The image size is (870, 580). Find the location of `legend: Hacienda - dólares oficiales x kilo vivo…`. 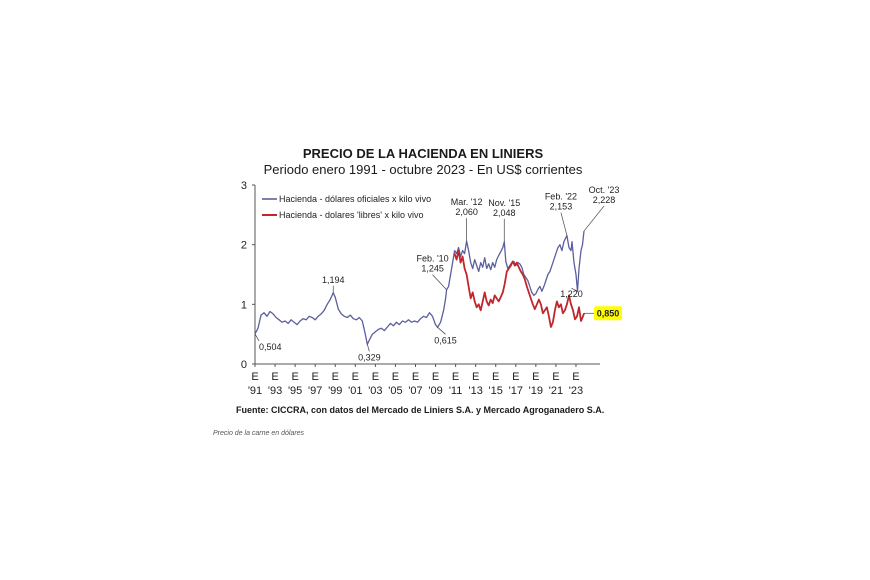

legend: Hacienda - dólares oficiales x kilo vivo… is located at coordinates (346, 207).